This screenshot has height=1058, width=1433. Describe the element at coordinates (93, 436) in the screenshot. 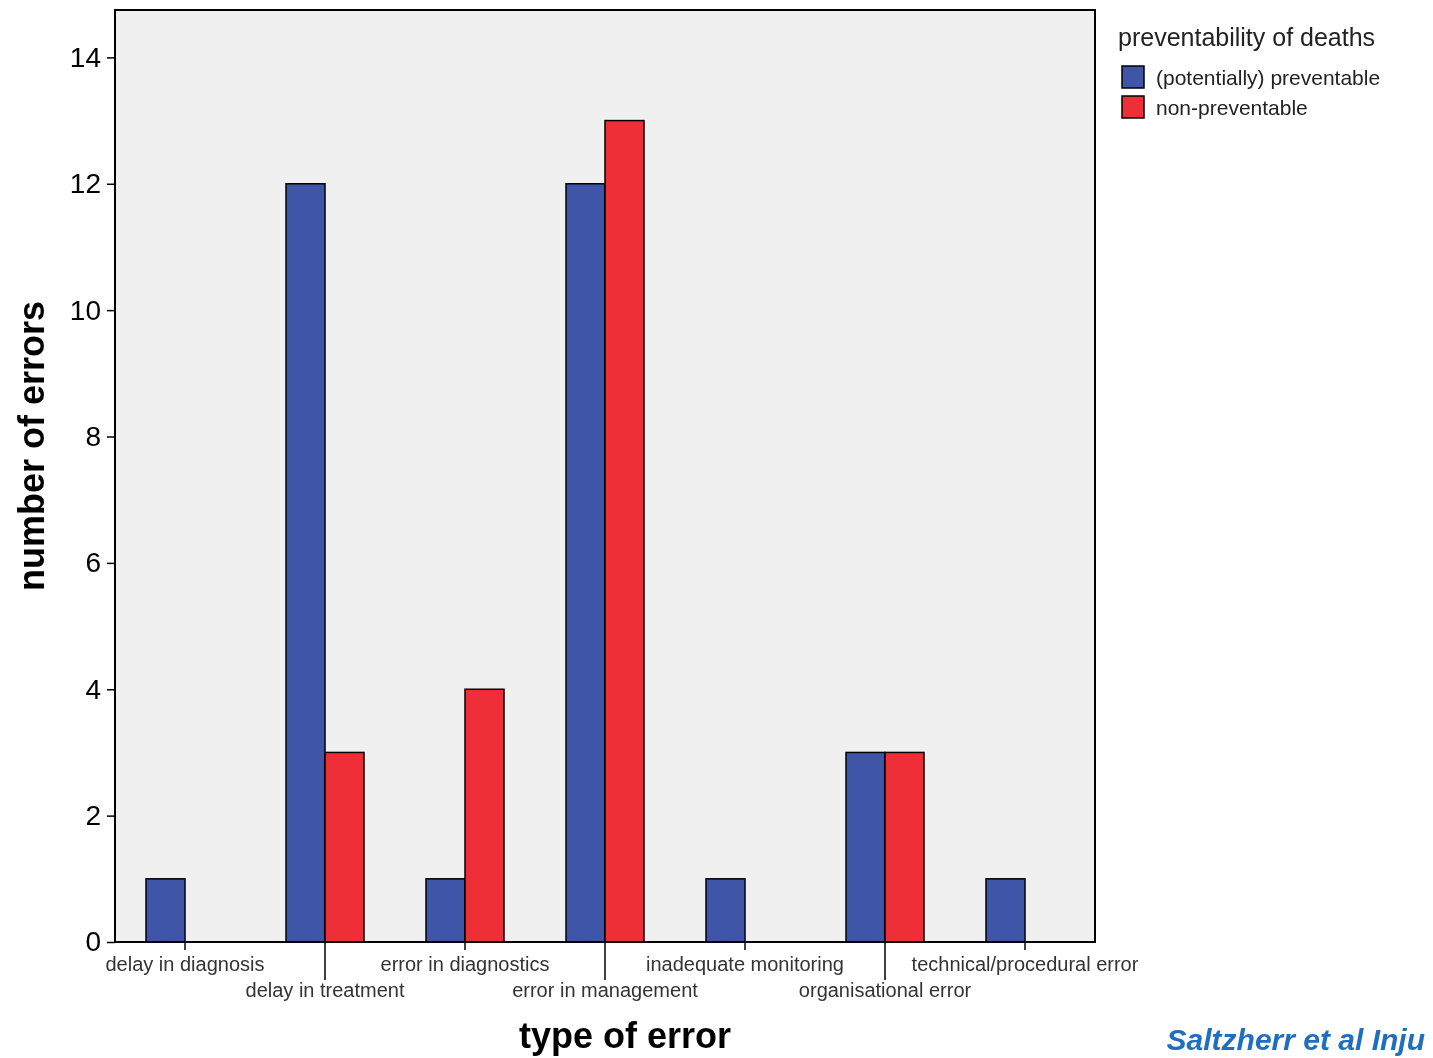

I see `y-tick-label: 8` at that location.